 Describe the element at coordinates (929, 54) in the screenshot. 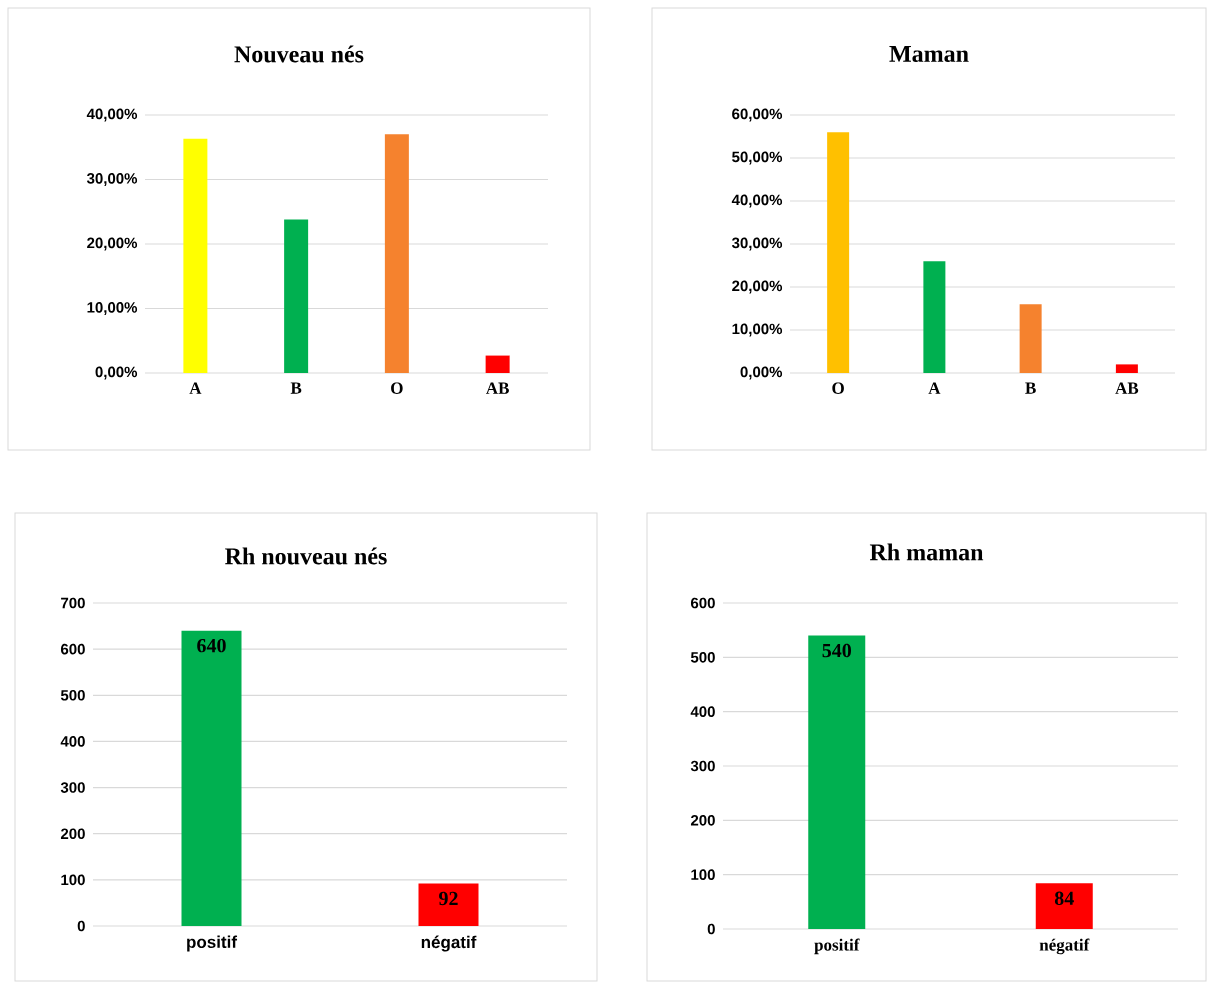

I see `chart-title: Maman` at that location.